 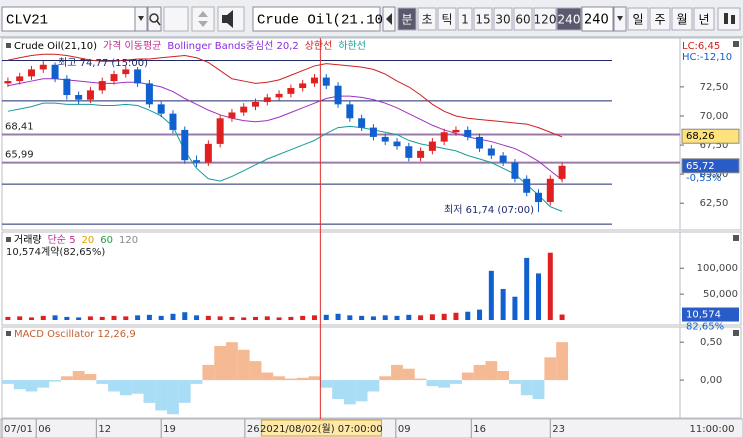 I want to click on symbol-input, so click(x=68, y=19).